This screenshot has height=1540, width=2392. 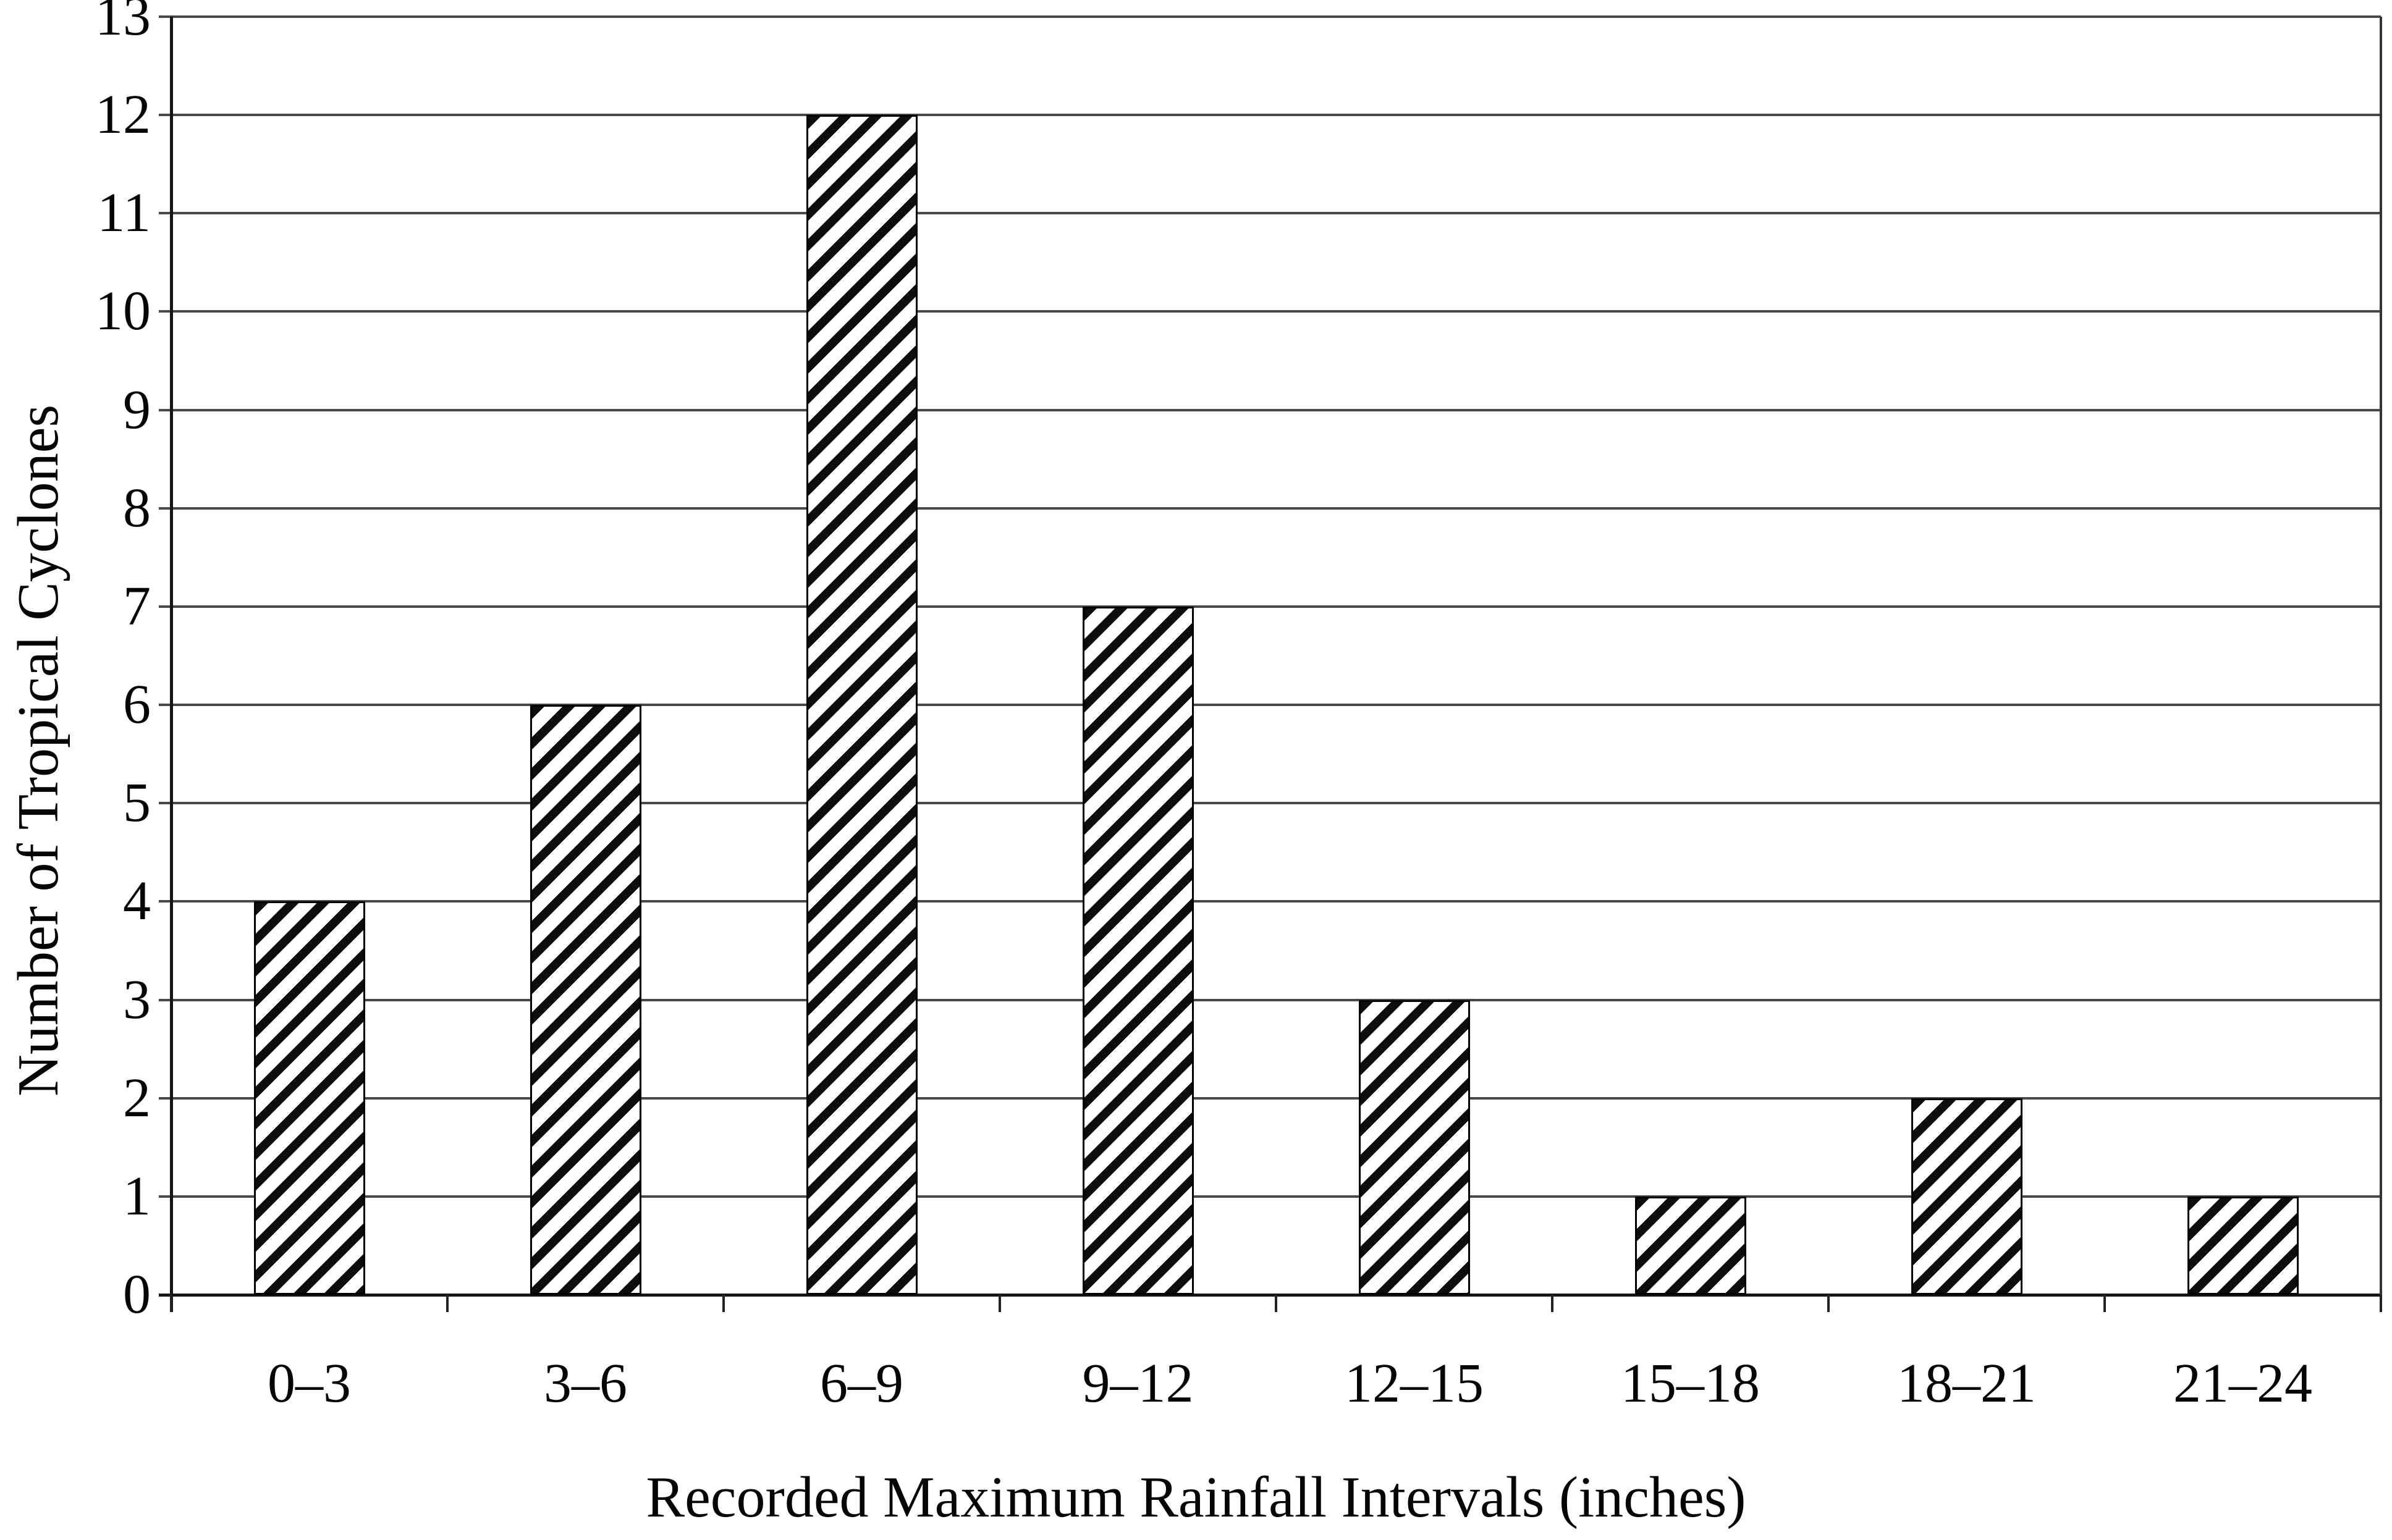 I want to click on x-tick-label: 6–9, so click(x=862, y=1383).